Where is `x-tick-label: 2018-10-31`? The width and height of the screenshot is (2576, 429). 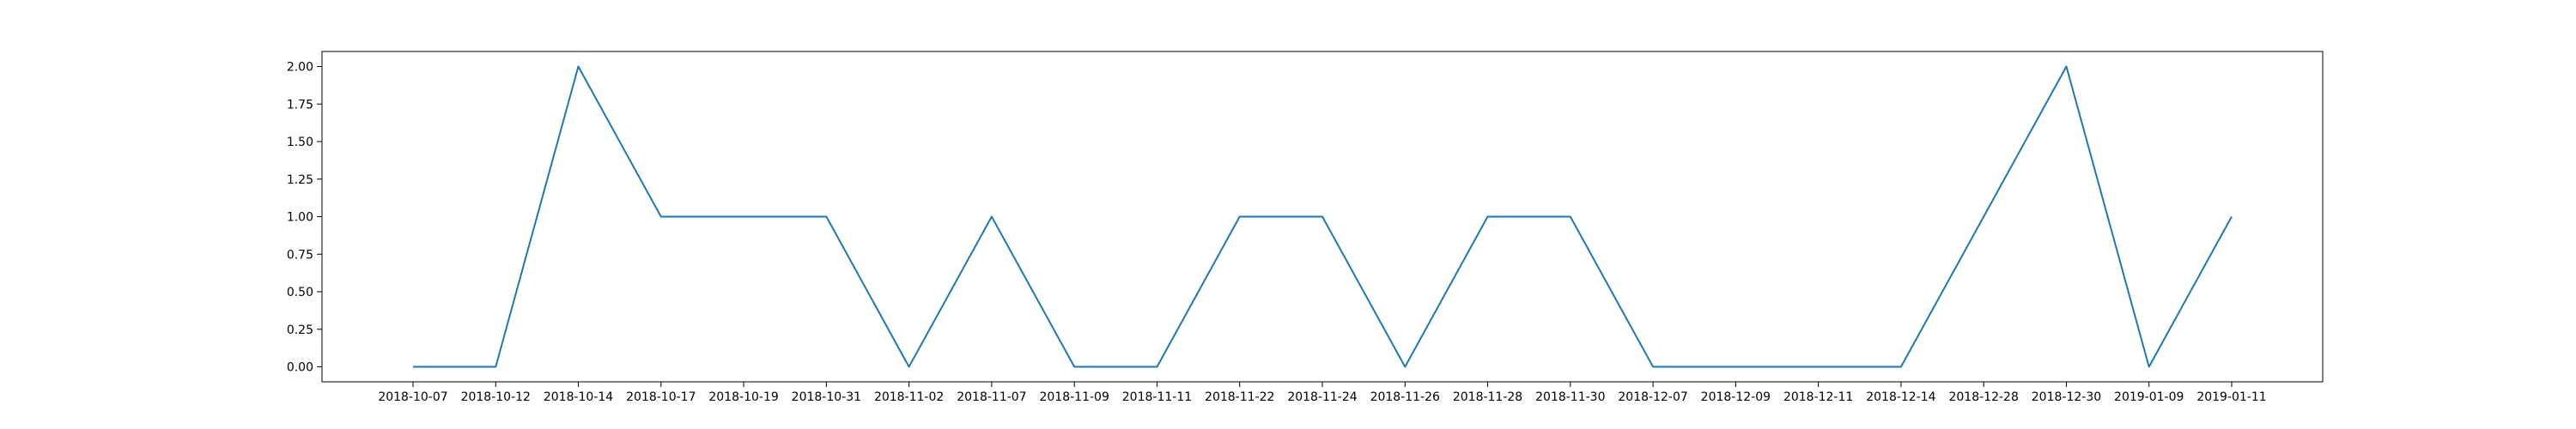
x-tick-label: 2018-10-31 is located at coordinates (826, 397).